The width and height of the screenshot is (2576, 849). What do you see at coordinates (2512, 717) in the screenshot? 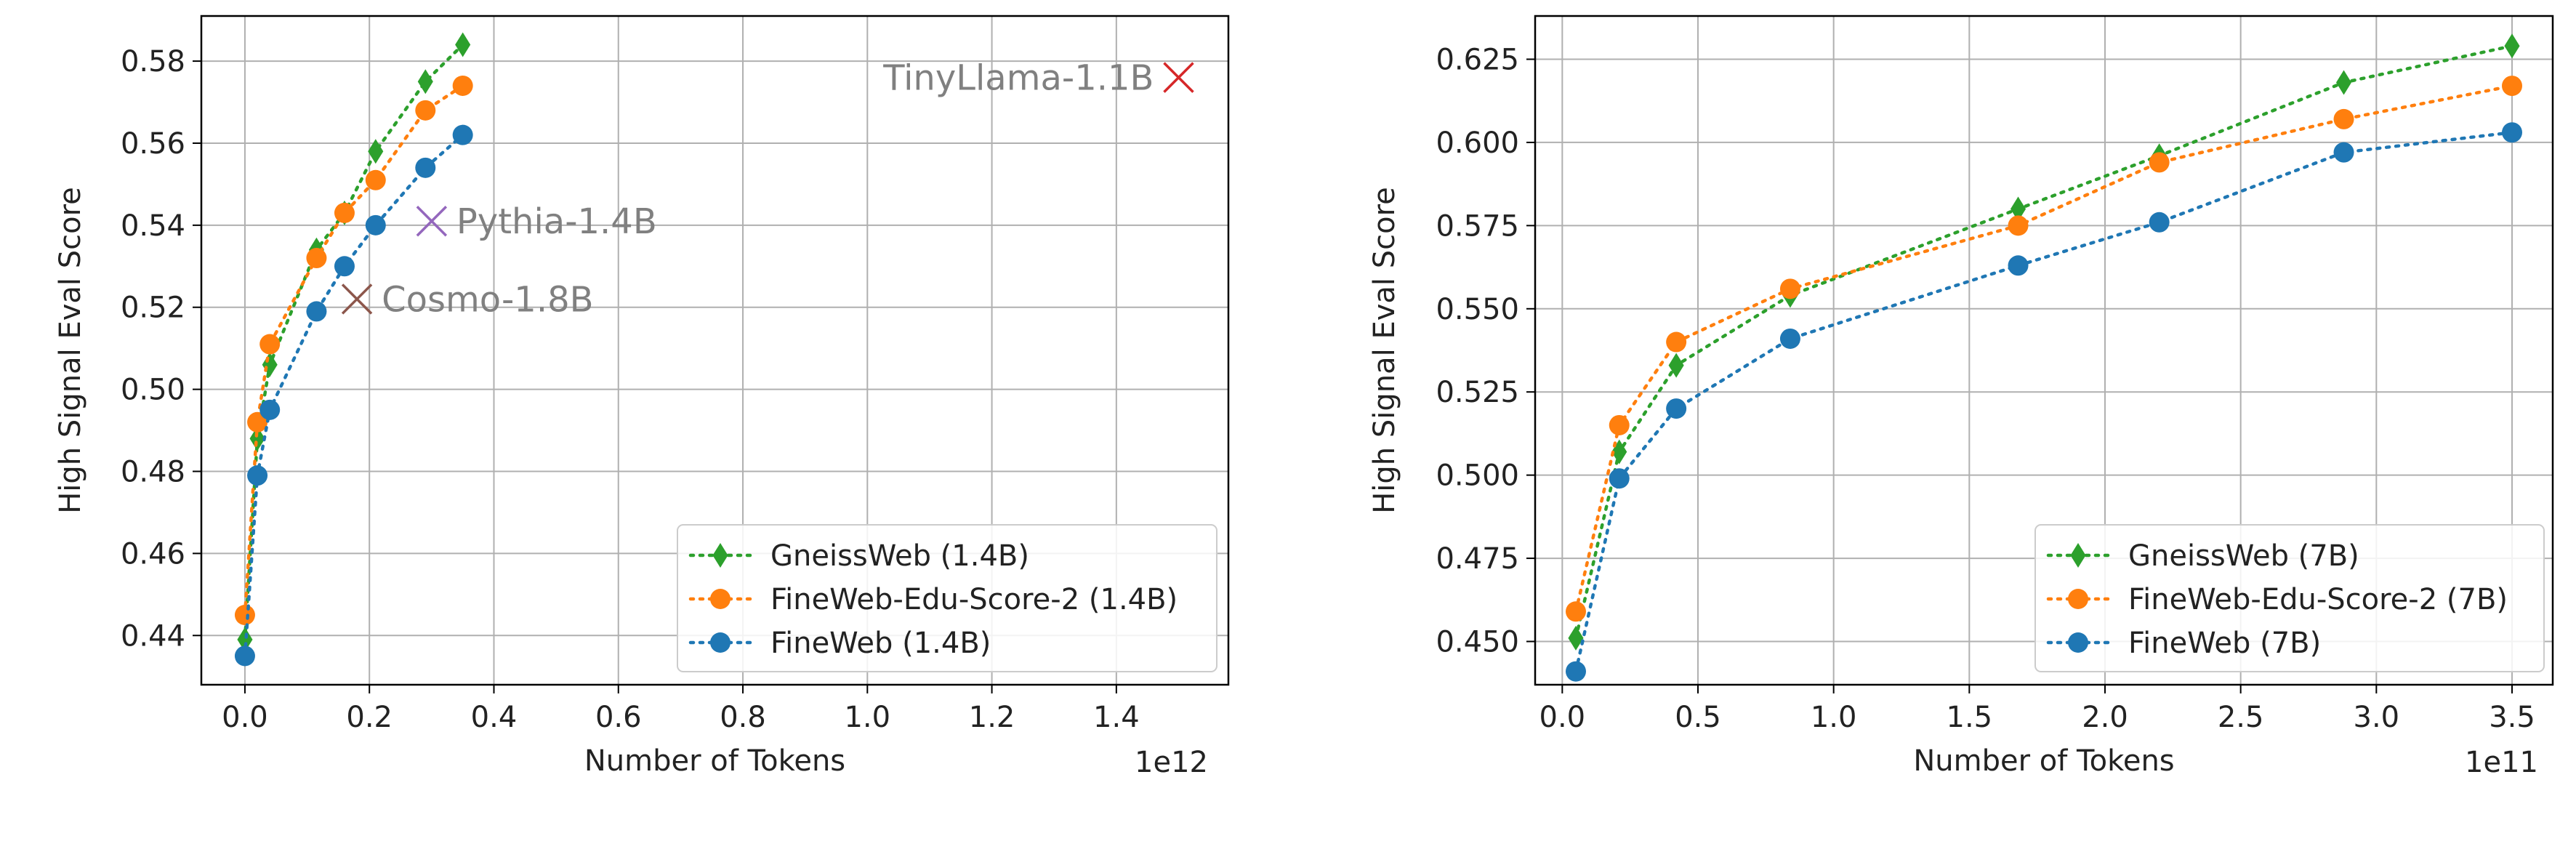
I see `x-tick-label-7: 3.5` at bounding box center [2512, 717].